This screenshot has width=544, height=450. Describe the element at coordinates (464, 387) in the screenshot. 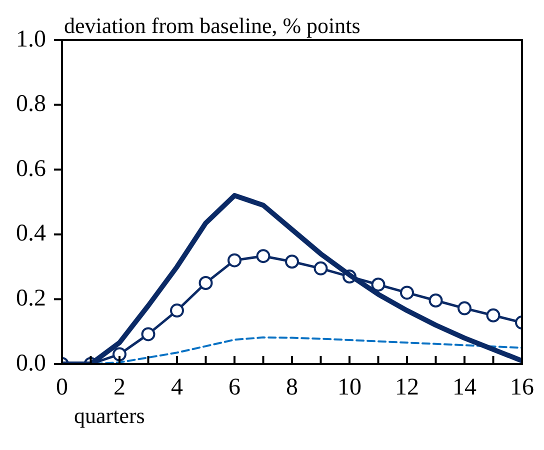

I see `x-tick-label: 14` at that location.